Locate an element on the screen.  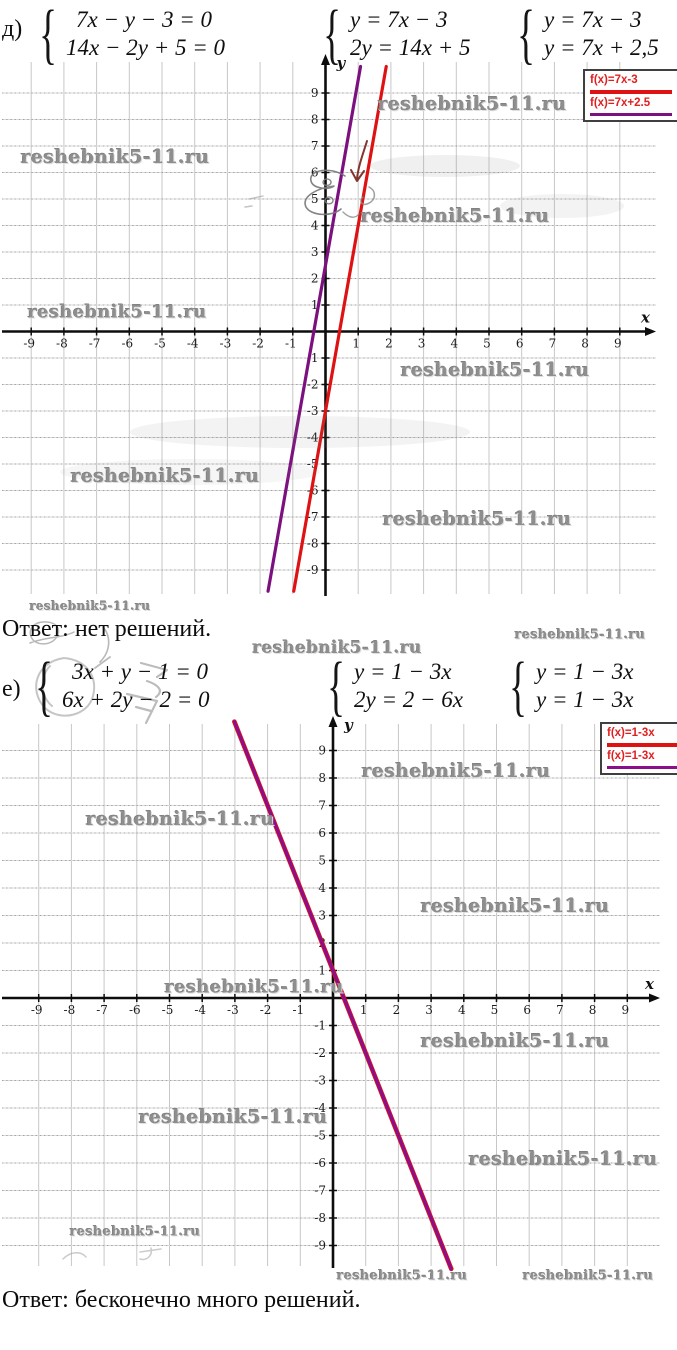
system-d-step1: y = 7x − 3 2y = 14x + 5 is located at coordinates (403, 34).